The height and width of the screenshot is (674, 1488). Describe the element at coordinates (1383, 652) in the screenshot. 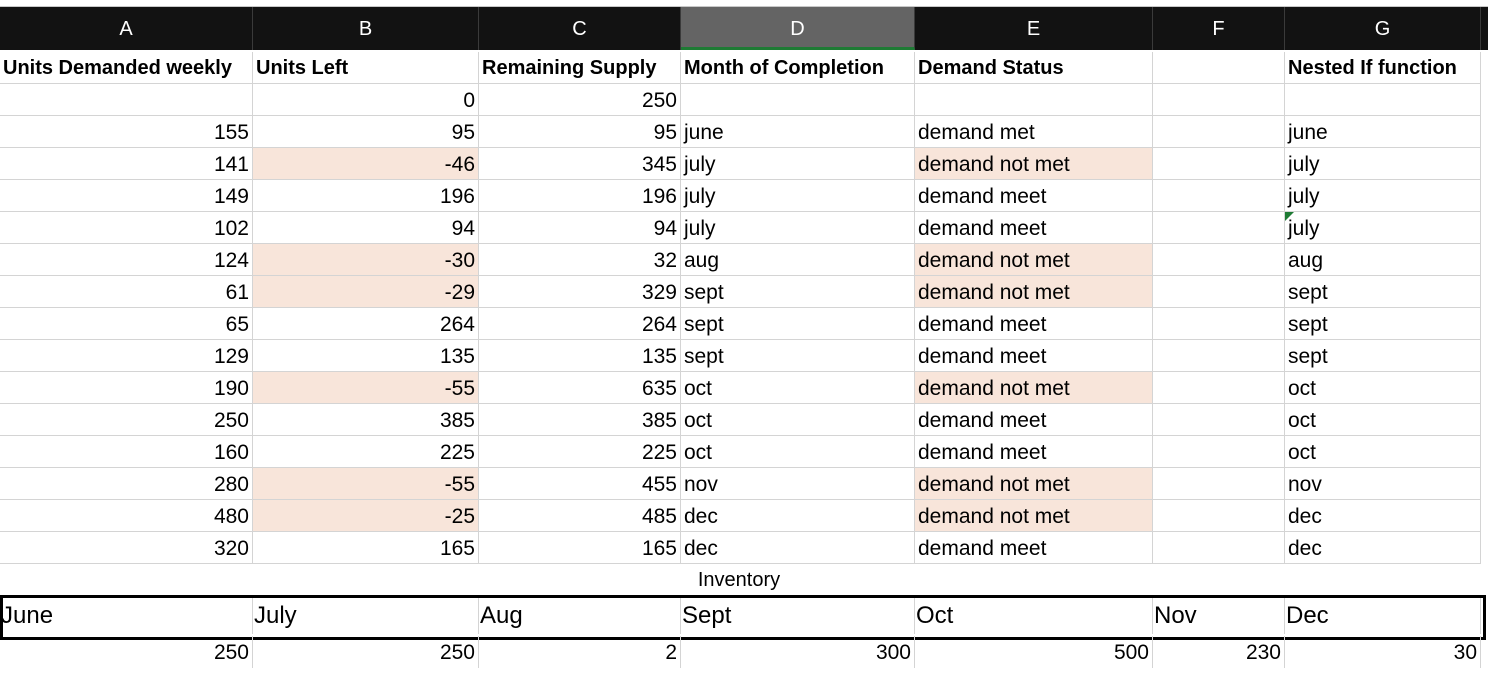

I see `month-value-cell: 30` at that location.